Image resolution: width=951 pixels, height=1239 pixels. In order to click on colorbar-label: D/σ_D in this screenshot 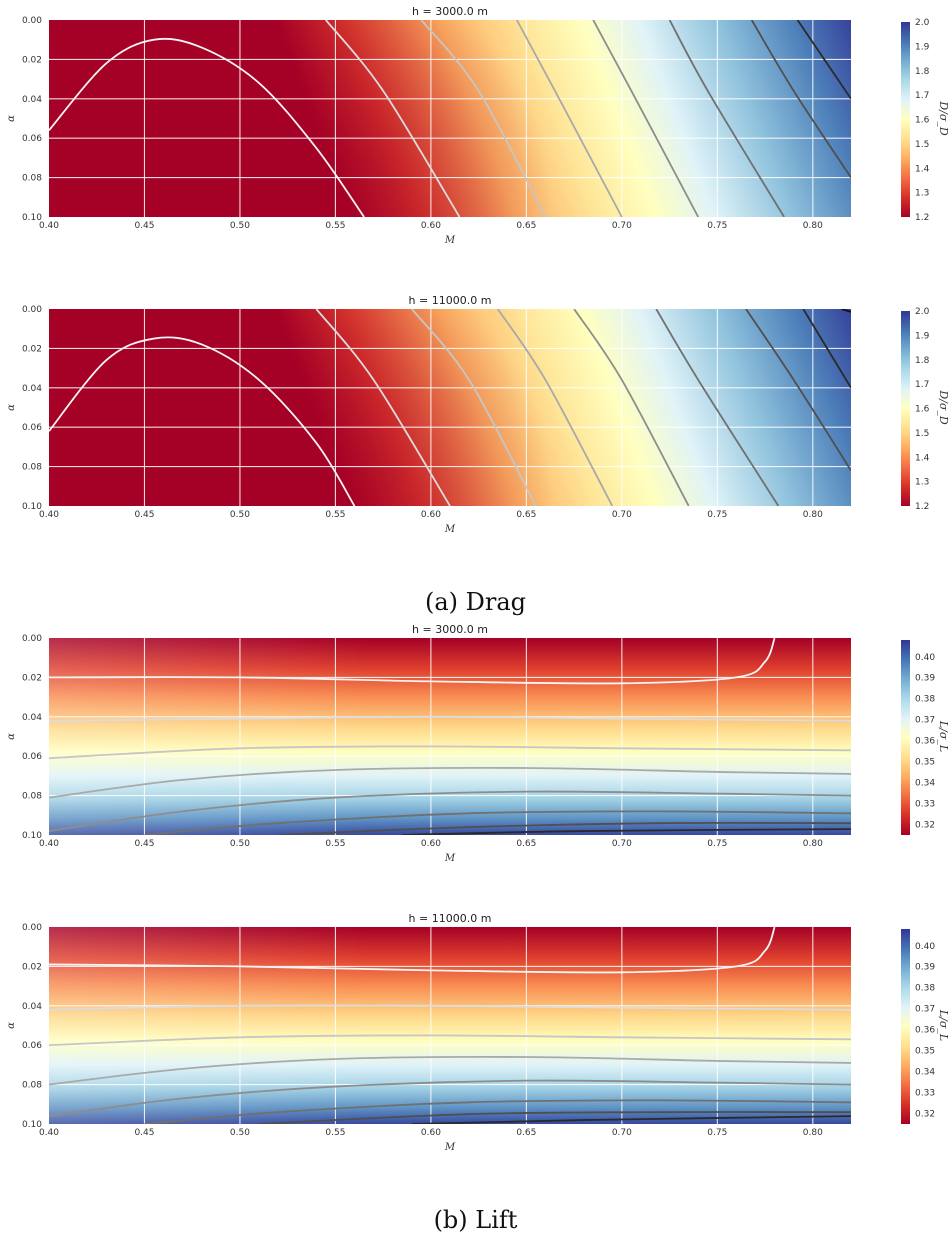, I will do `click(943, 118)`.